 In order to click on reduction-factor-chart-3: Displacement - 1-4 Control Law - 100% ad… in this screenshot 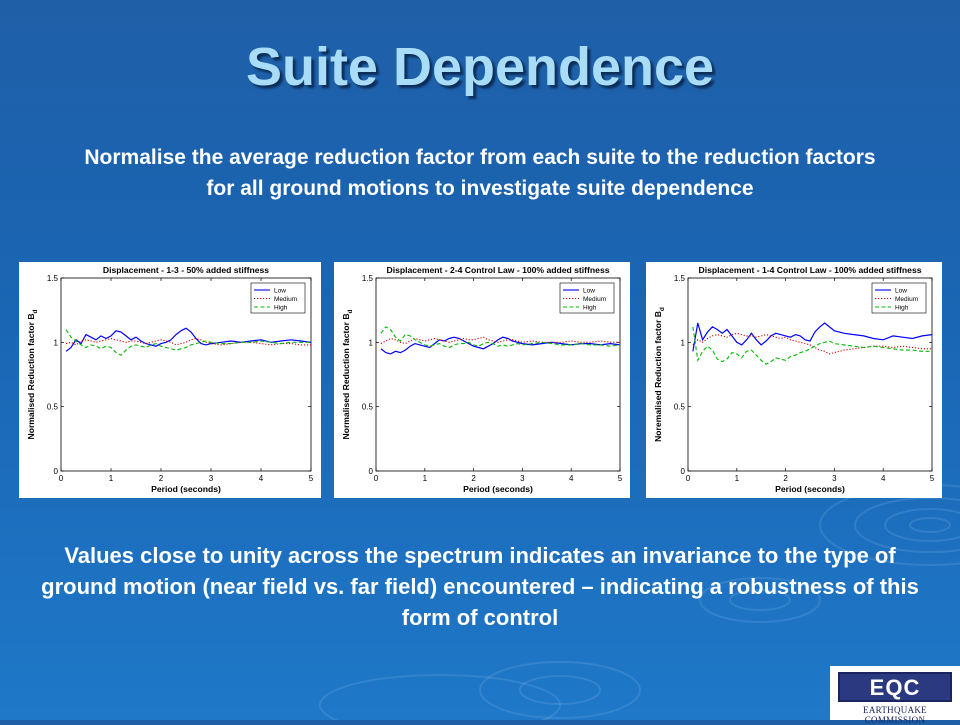, I will do `click(794, 379)`.